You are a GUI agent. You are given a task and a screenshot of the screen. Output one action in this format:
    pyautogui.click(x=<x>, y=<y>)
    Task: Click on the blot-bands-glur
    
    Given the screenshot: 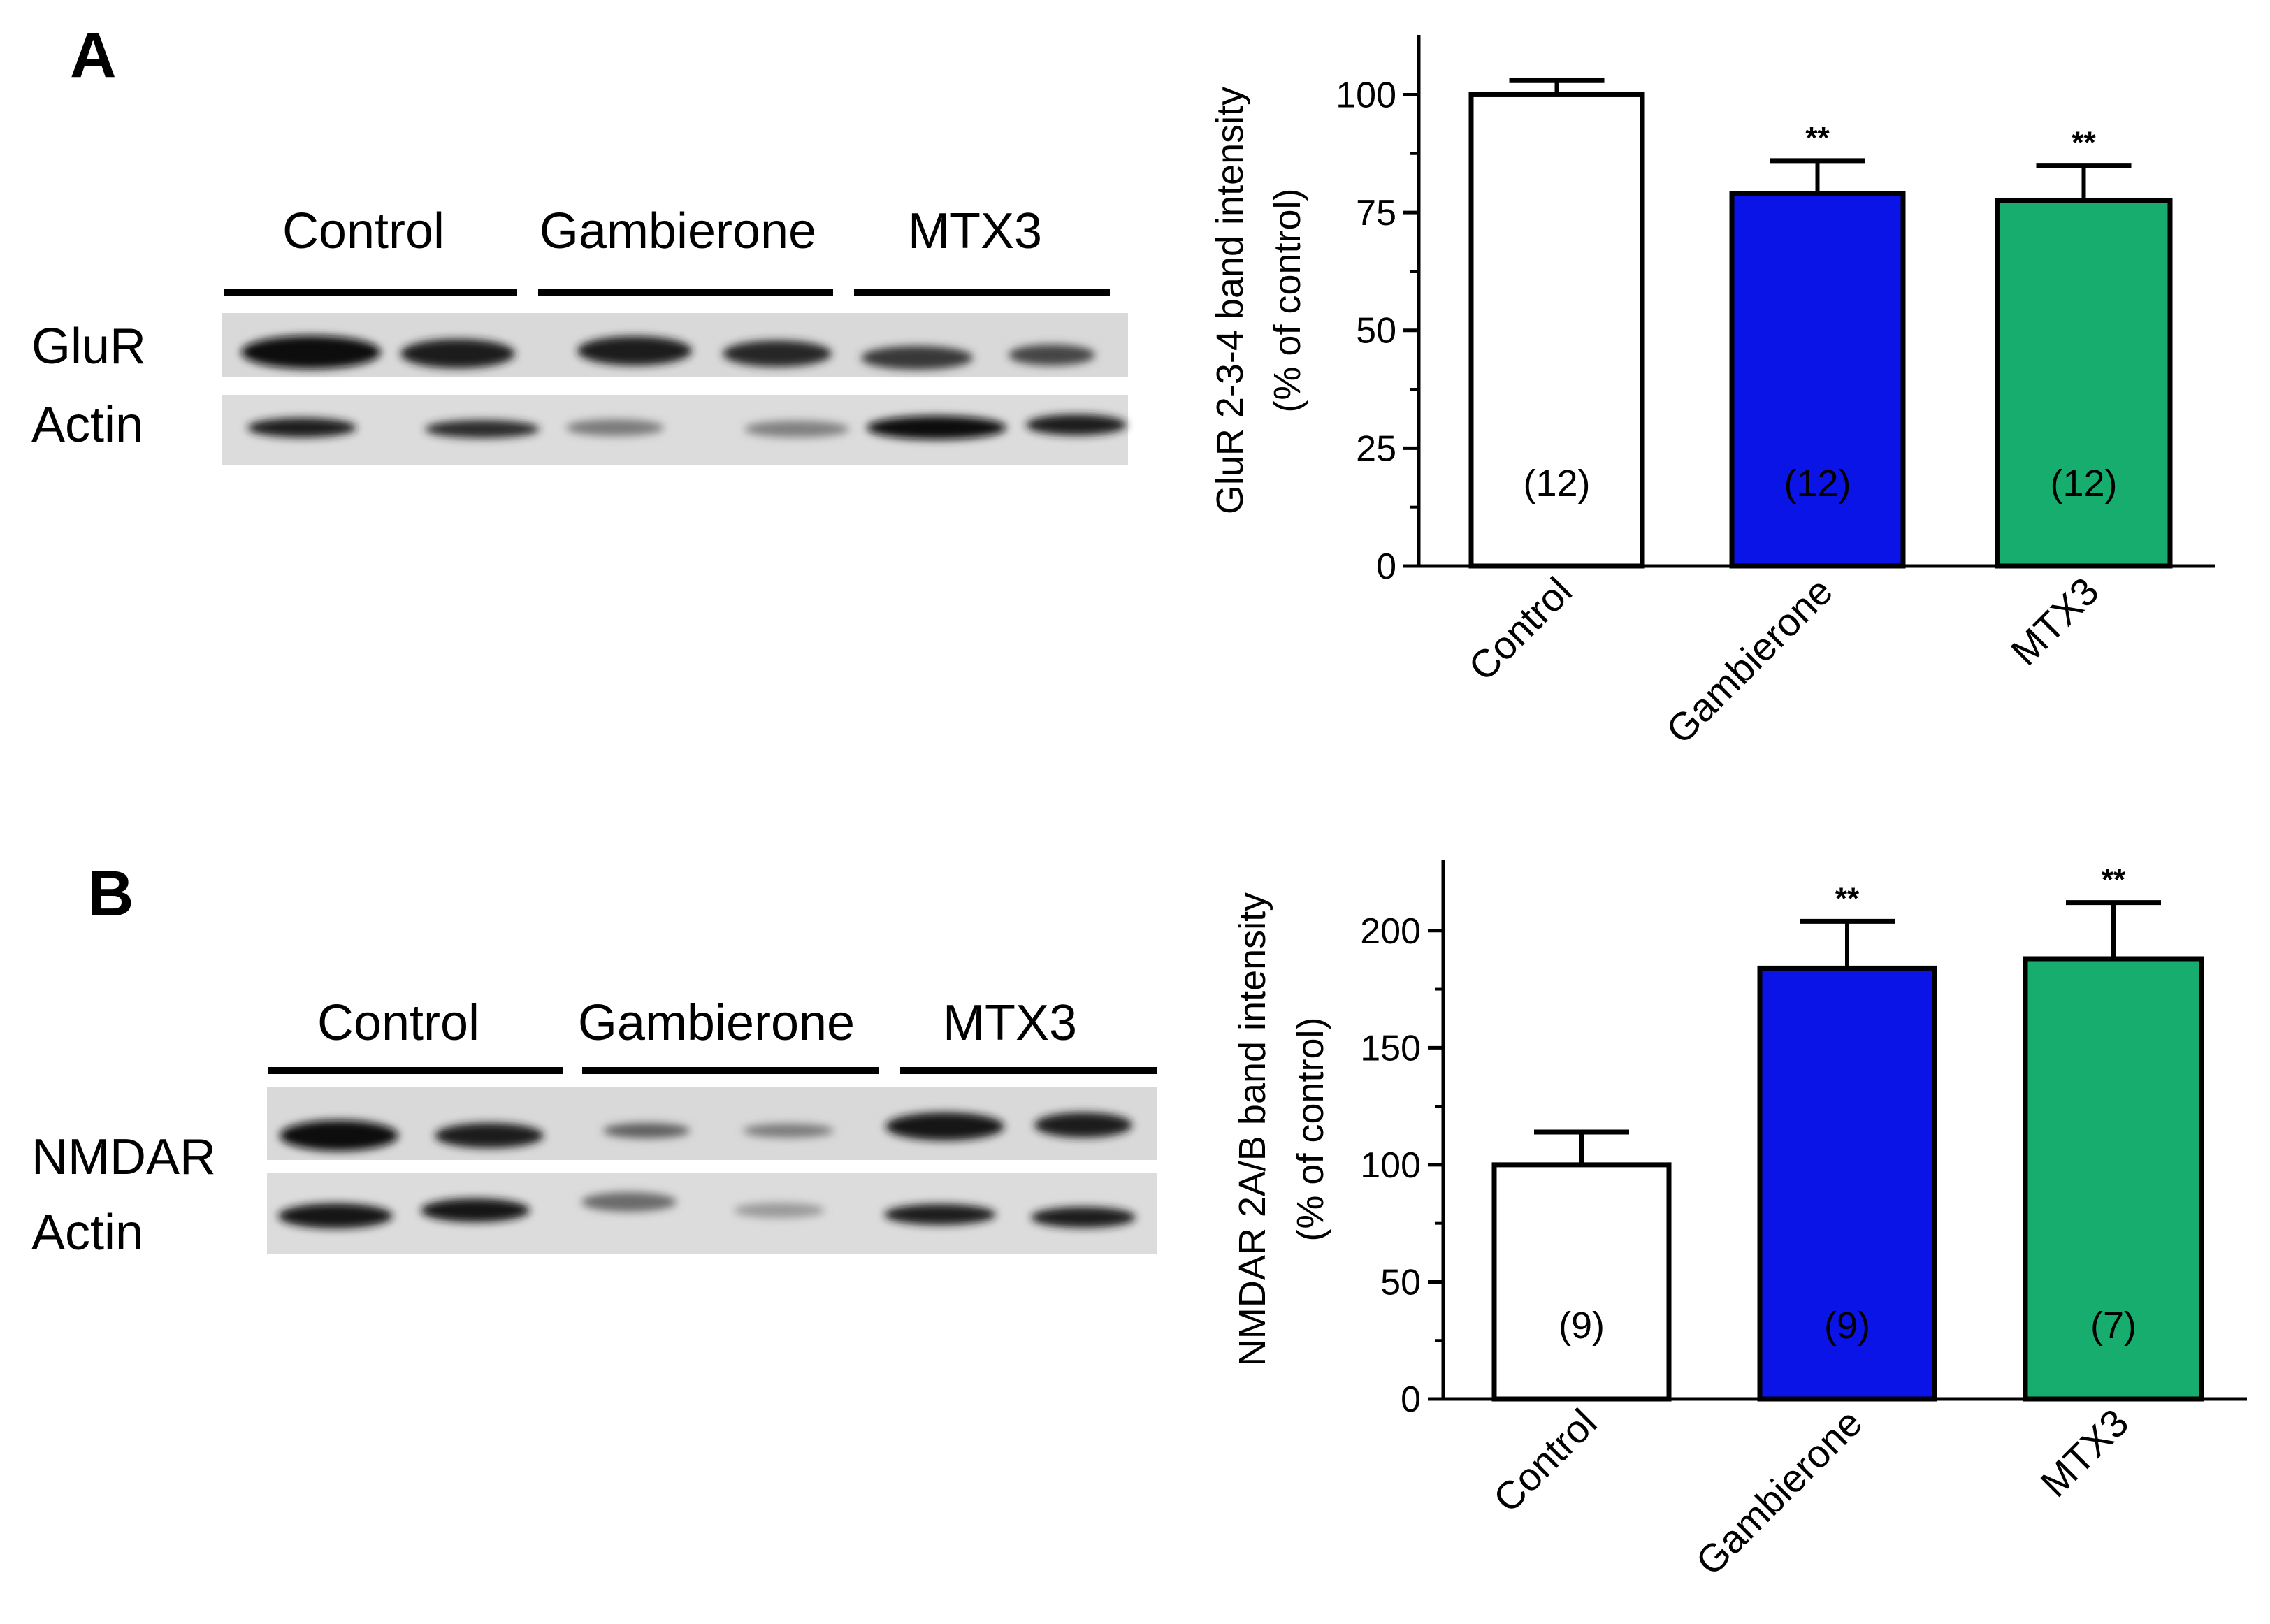 What is the action you would take?
    pyautogui.click(x=668, y=353)
    